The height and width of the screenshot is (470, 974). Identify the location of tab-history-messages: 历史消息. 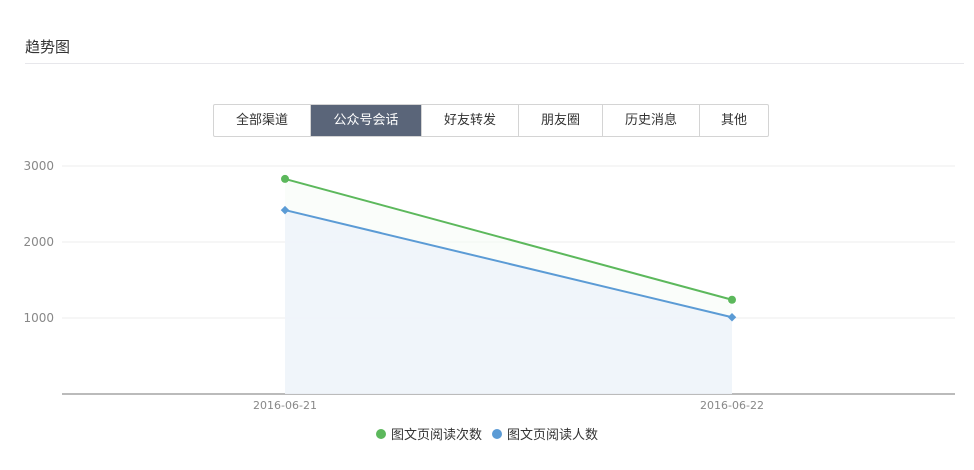
(650, 120).